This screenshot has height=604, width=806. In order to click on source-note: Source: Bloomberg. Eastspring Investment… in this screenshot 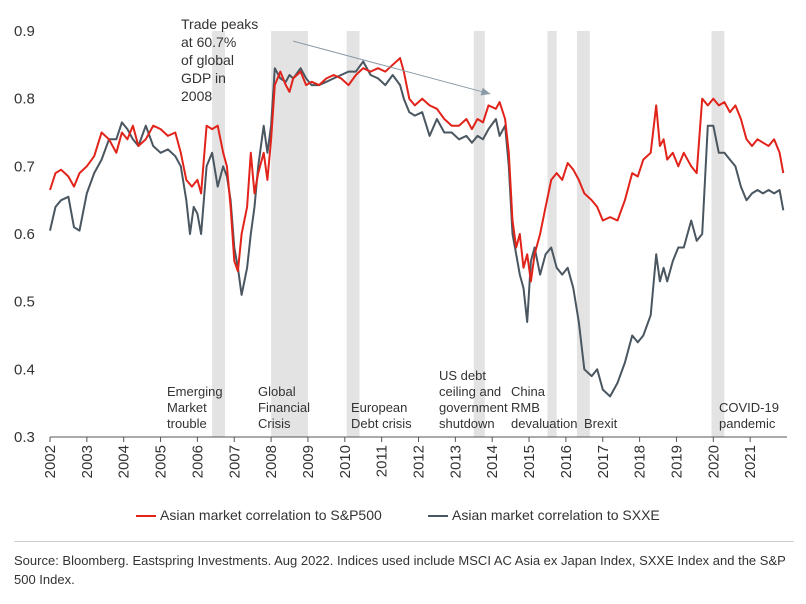, I will do `click(400, 570)`.